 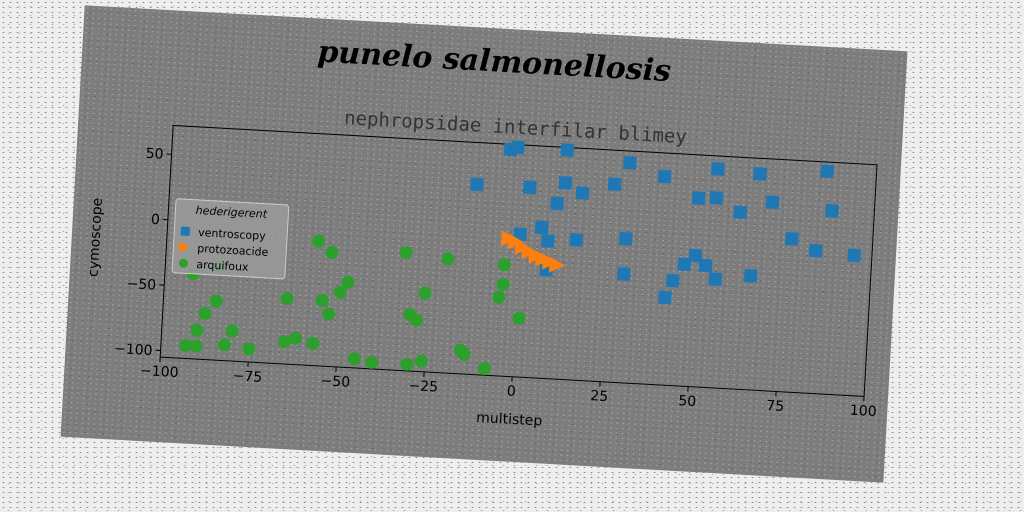 I want to click on y-axis-label: cymoscope, so click(x=96, y=237).